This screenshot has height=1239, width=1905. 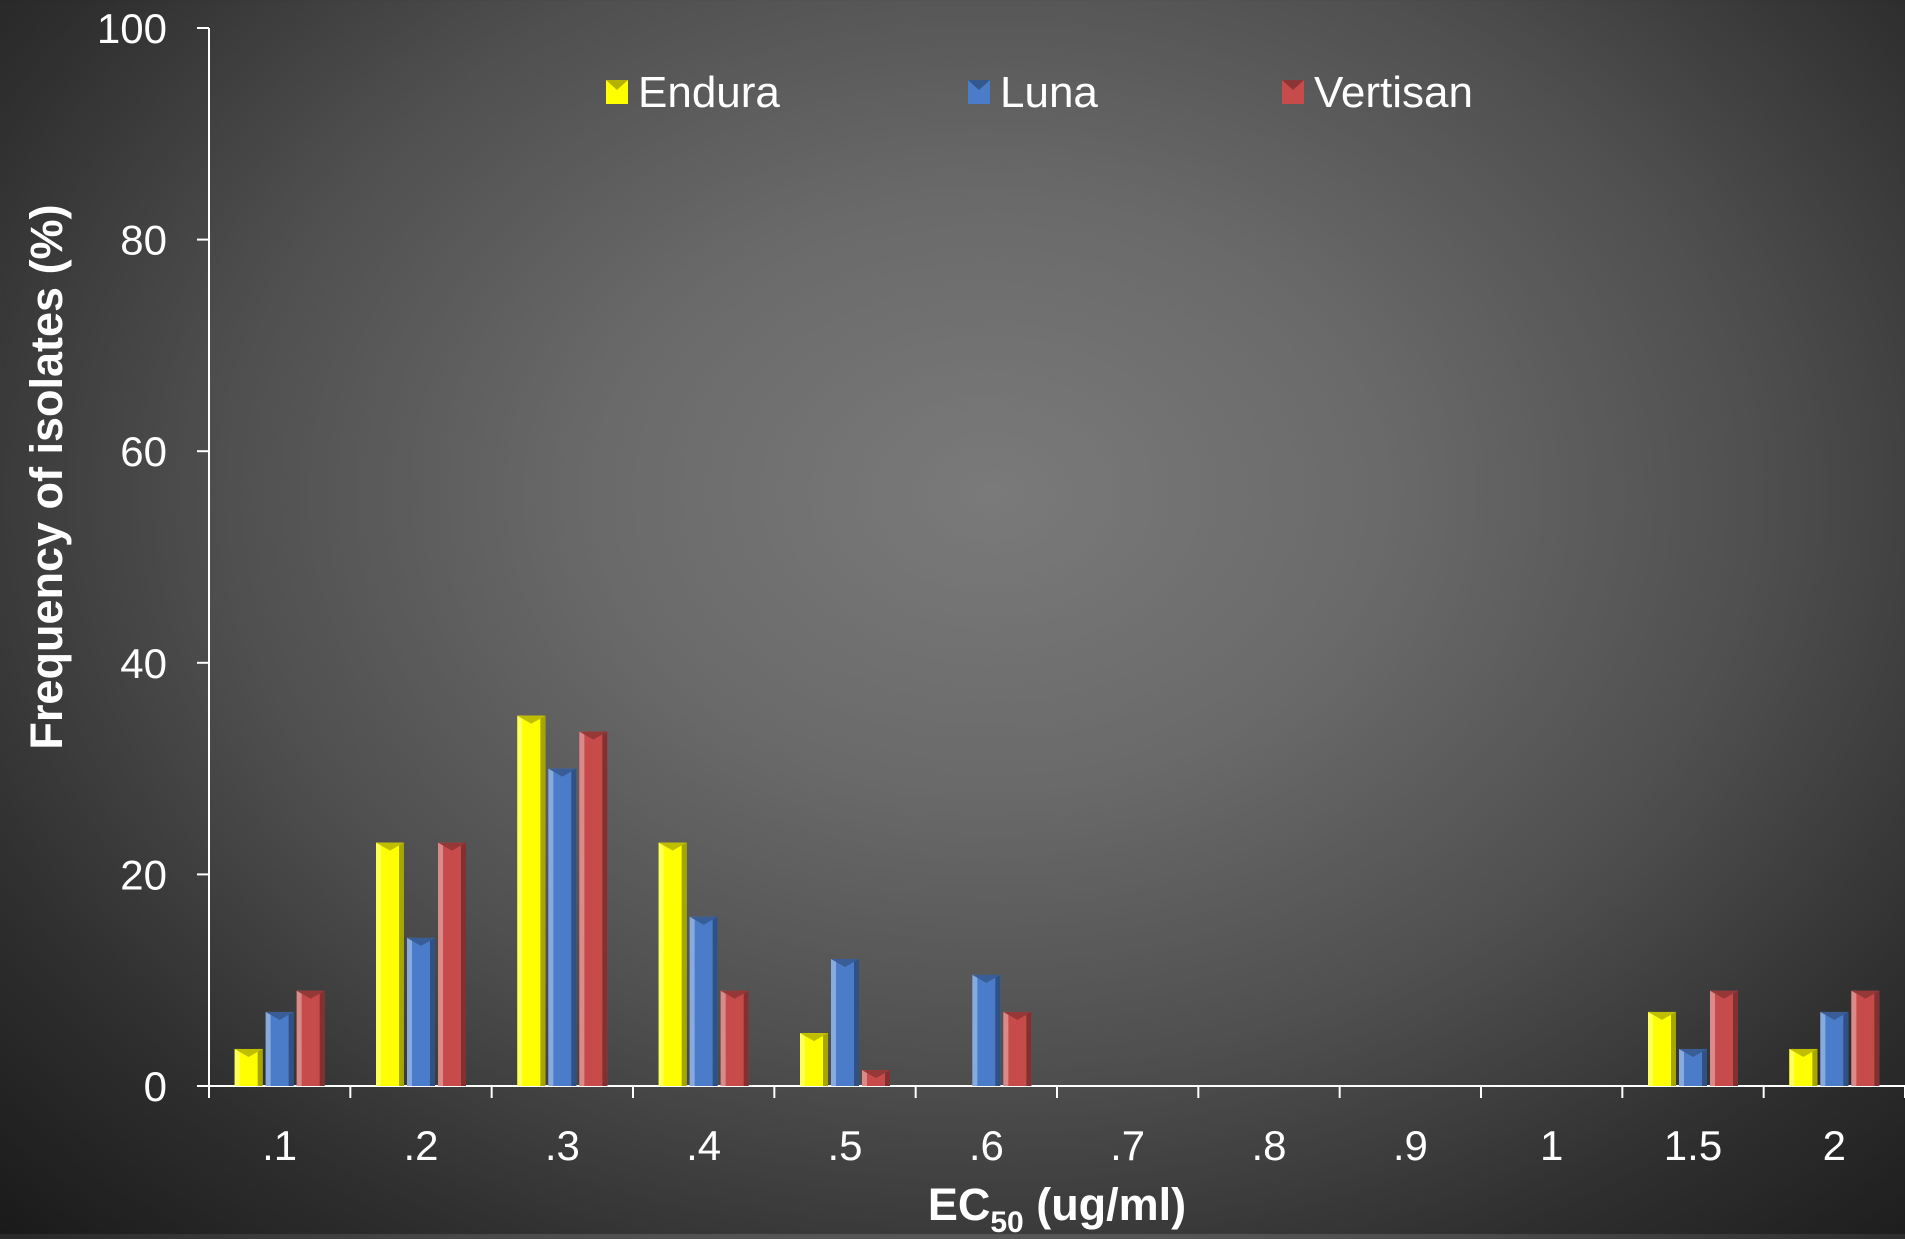 What do you see at coordinates (562, 1145) in the screenshot?
I see `x-tick-label: .3` at bounding box center [562, 1145].